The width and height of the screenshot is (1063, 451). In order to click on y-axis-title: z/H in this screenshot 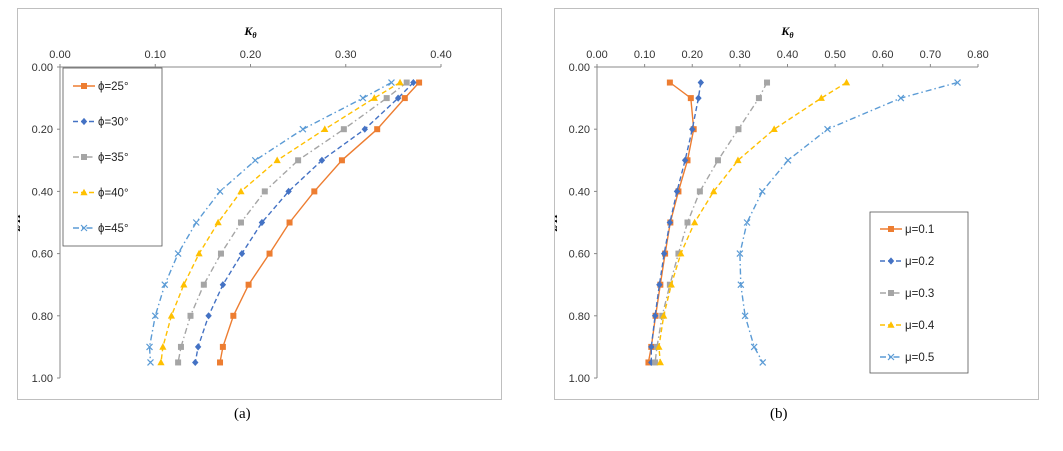, I will do `click(20, 222)`.